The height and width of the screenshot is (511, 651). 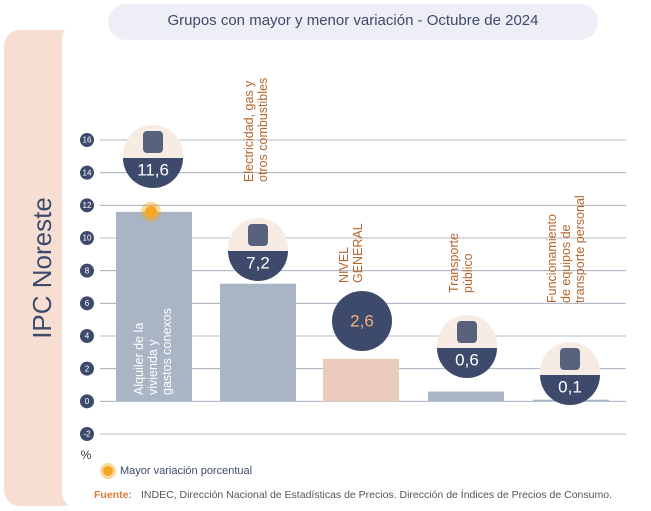 What do you see at coordinates (258, 262) in the screenshot?
I see `value-label: 7,2` at bounding box center [258, 262].